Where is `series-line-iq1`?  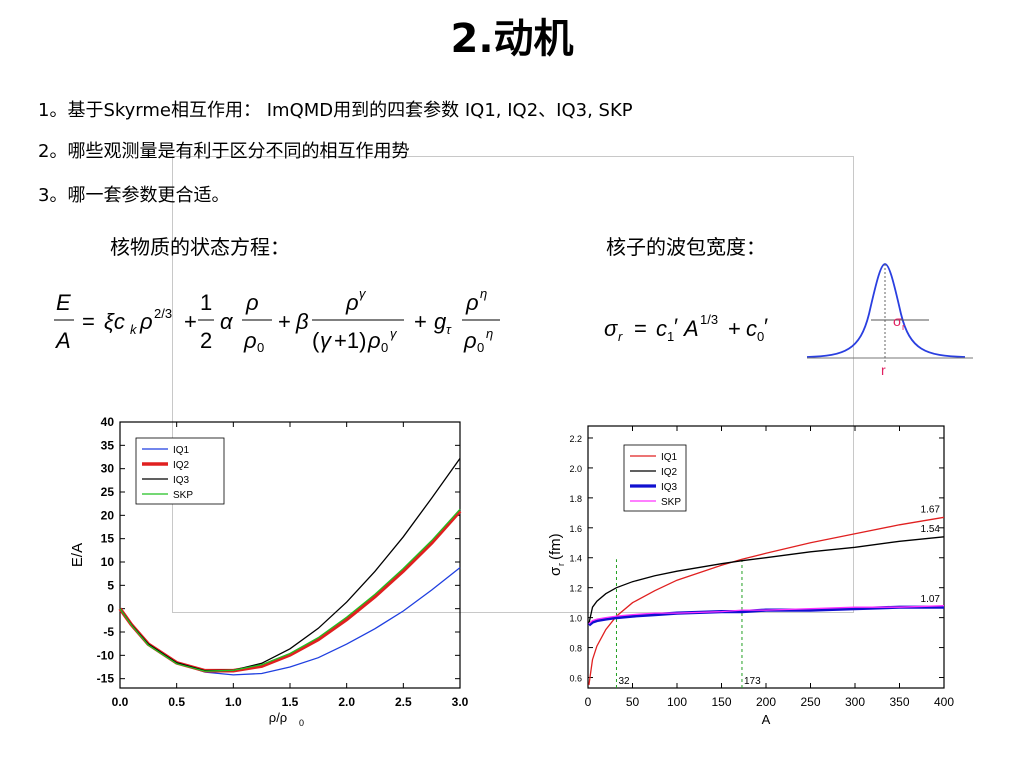 series-line-iq1 is located at coordinates (766, 601).